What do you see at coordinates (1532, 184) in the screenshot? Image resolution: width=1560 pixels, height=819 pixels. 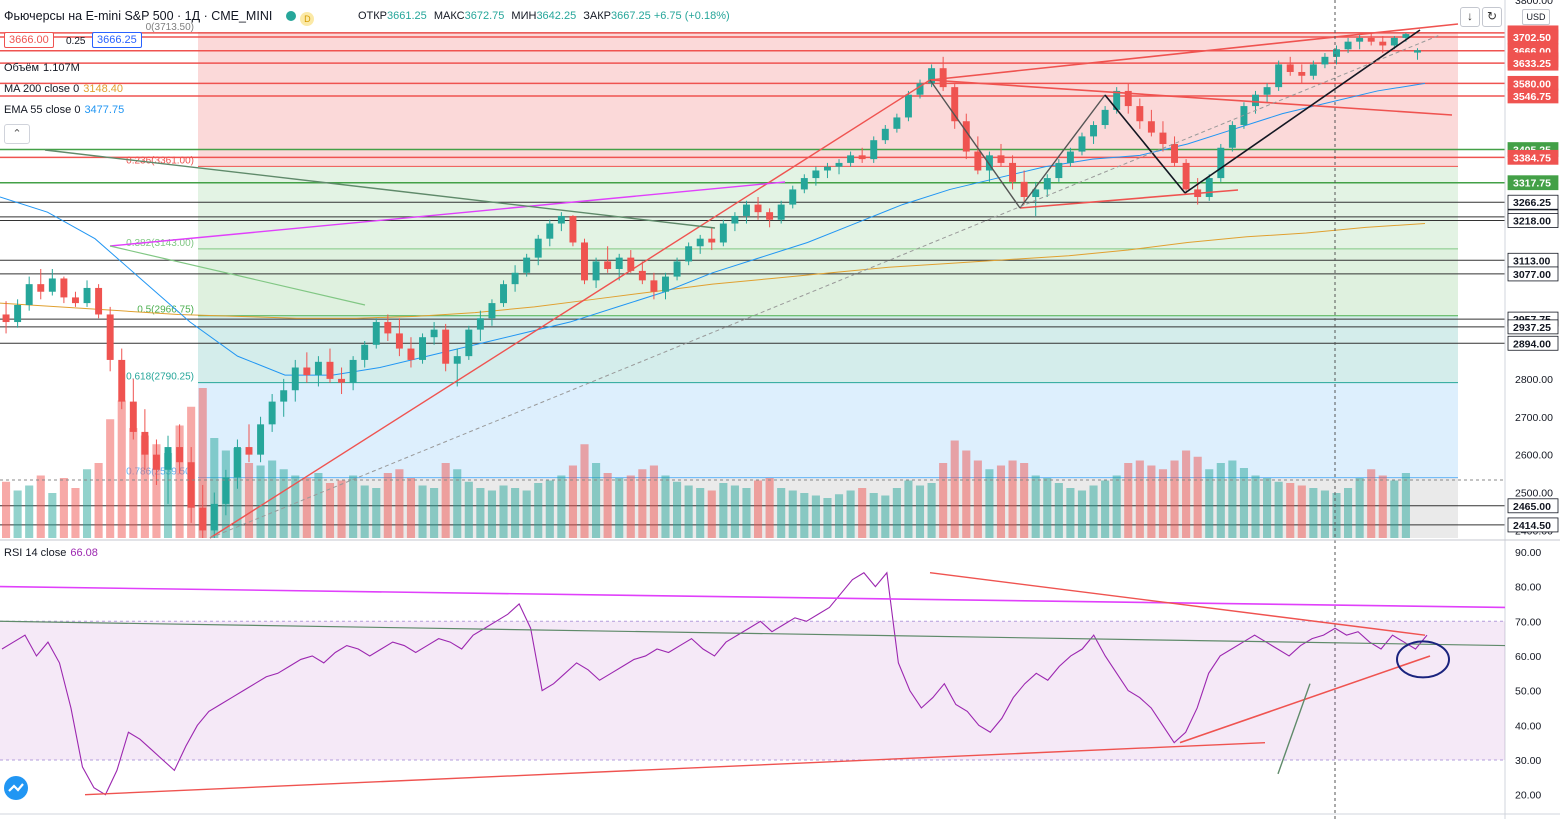 I see `price-label-text: 3317.75` at bounding box center [1532, 184].